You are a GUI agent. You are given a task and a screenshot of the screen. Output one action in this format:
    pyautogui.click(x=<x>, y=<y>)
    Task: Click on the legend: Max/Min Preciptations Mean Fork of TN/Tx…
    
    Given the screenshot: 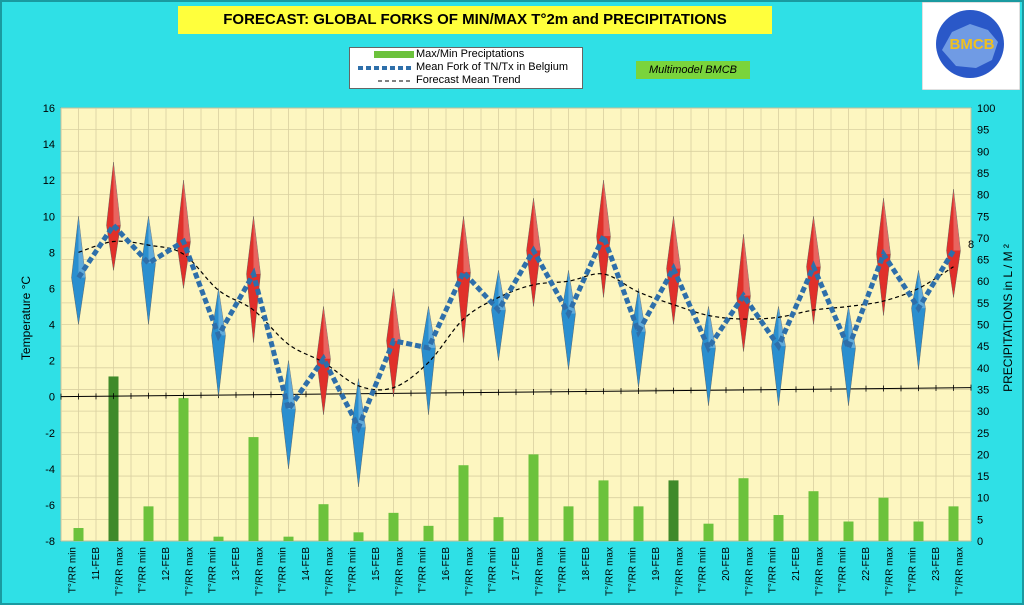 What is the action you would take?
    pyautogui.click(x=466, y=68)
    